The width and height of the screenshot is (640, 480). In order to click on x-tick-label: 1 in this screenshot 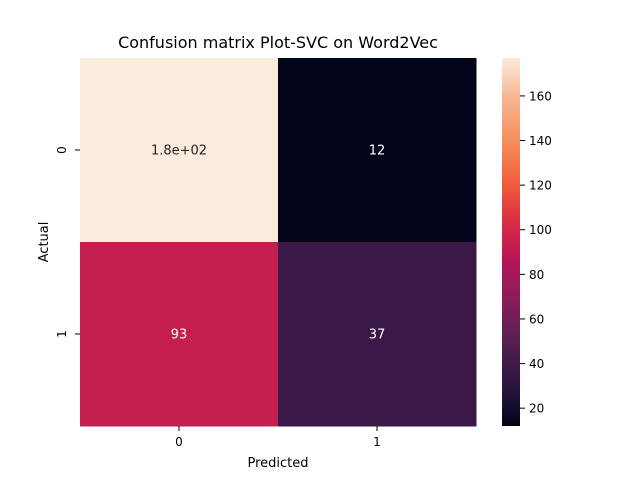, I will do `click(377, 442)`.